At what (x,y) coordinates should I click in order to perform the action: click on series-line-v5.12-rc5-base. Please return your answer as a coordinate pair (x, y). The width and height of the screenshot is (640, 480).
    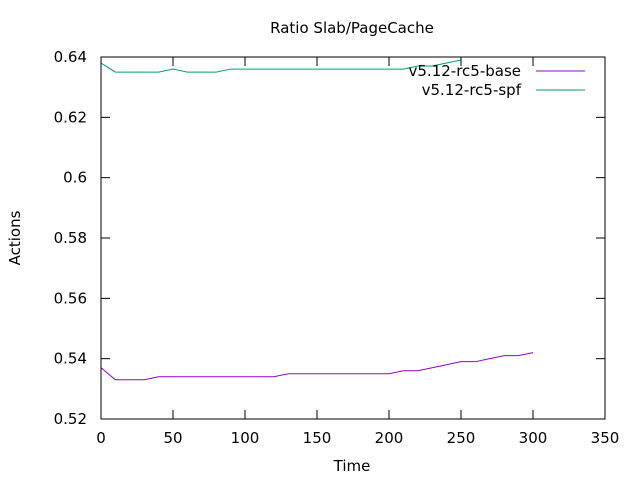
    Looking at the image, I should click on (317, 366).